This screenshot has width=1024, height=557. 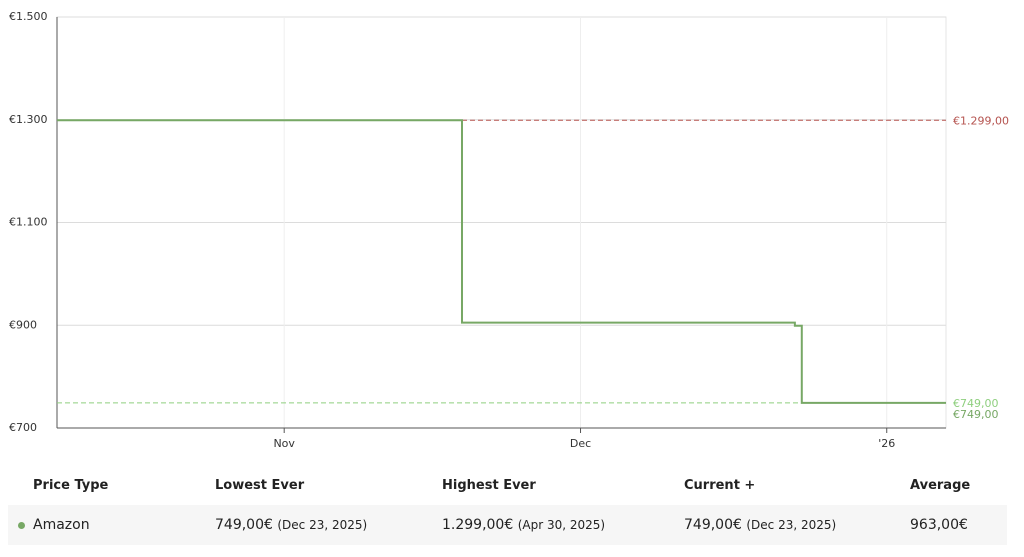 What do you see at coordinates (720, 485) in the screenshot?
I see `header-cell: Current +` at bounding box center [720, 485].